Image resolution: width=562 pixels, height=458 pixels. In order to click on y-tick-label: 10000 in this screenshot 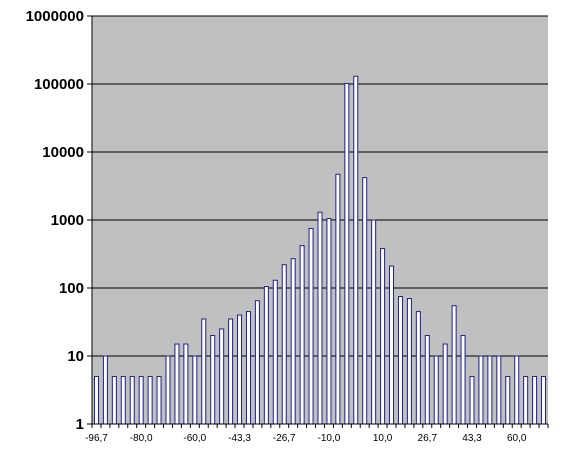, I will do `click(63, 152)`.